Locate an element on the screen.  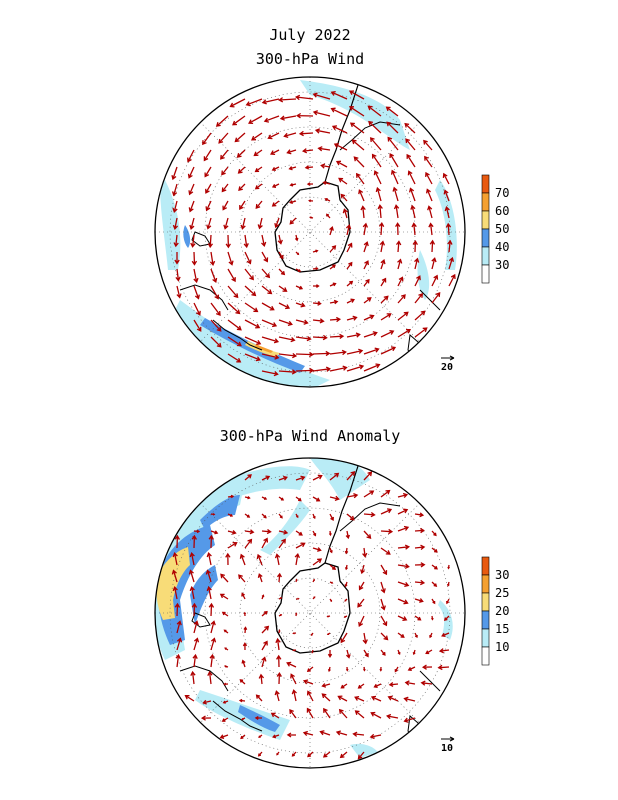
legend-tick-label: 40 is located at coordinates (502, 247).